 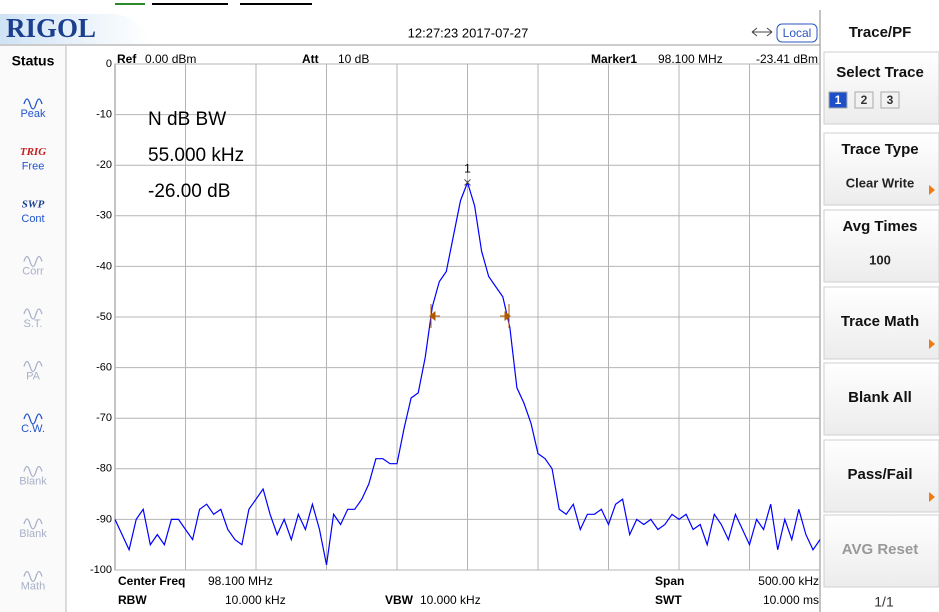 I want to click on y-tick-label: -100, so click(x=101, y=570).